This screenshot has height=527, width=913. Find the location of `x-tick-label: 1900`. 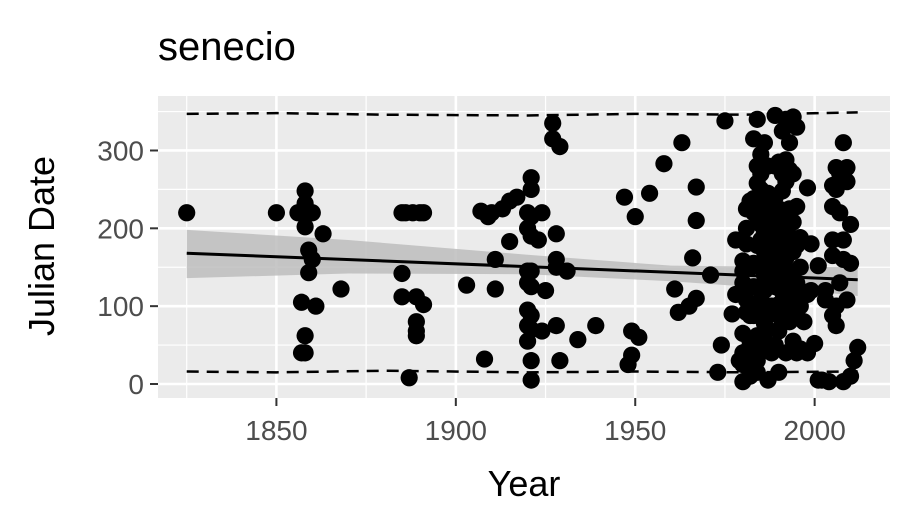

x-tick-label: 1900 is located at coordinates (456, 430).